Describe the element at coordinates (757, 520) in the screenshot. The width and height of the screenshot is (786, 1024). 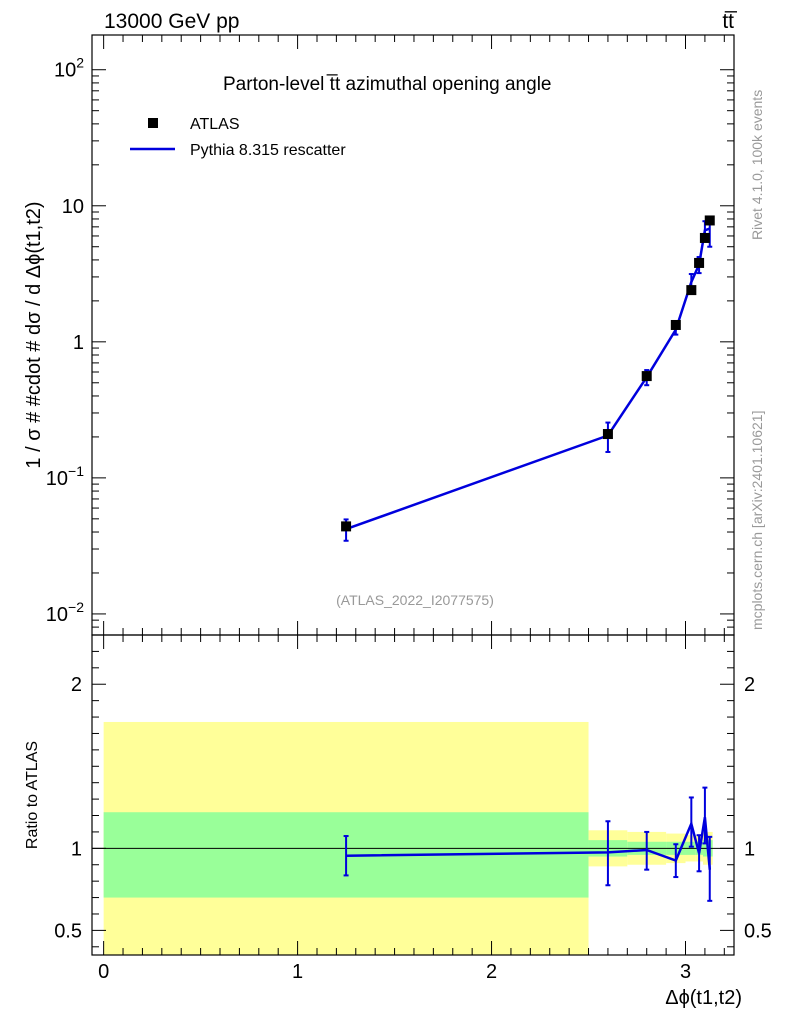
I see `mcplots-label: mcplots.cern.ch [arXiv:2401.10621]` at that location.